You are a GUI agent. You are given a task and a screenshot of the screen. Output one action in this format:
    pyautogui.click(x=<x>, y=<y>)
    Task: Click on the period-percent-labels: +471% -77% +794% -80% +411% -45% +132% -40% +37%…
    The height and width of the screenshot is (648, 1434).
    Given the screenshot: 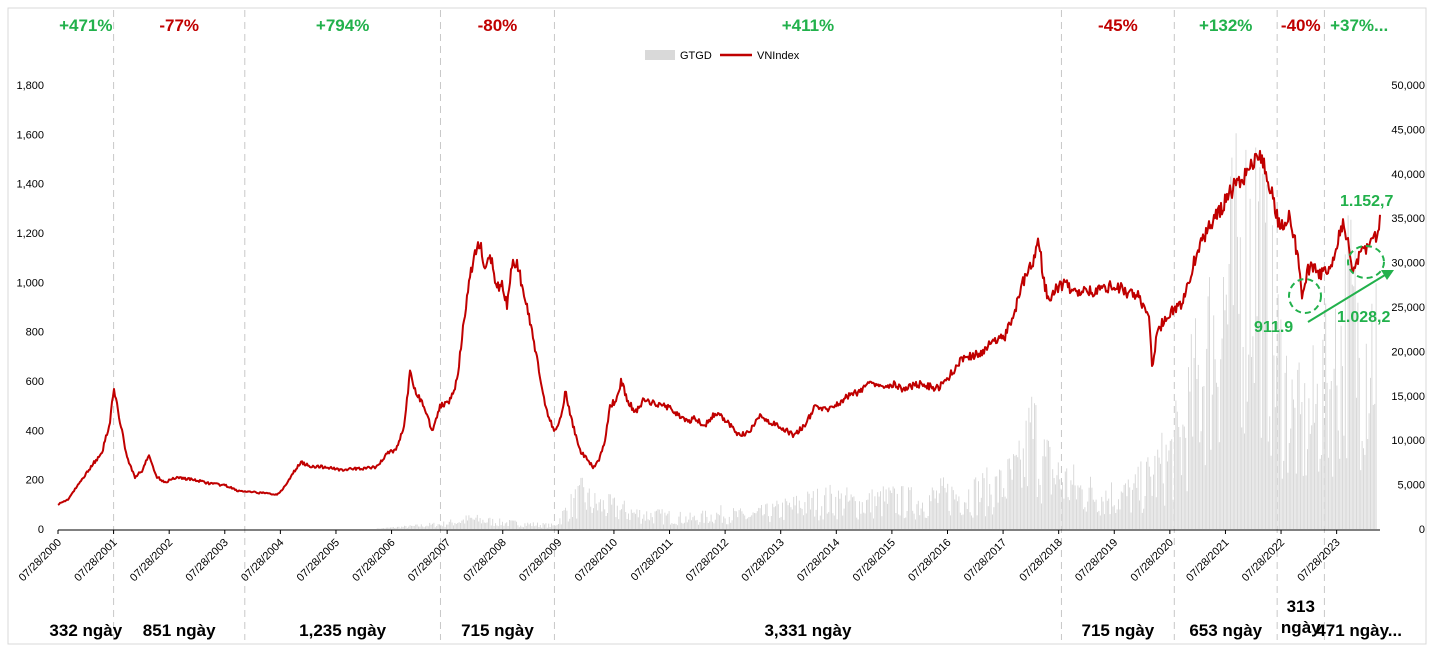 What is the action you would take?
    pyautogui.click(x=723, y=25)
    